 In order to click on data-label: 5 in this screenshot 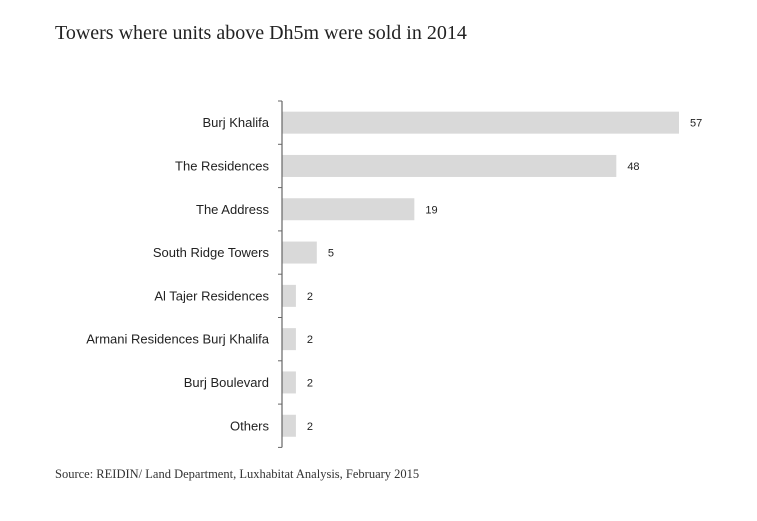, I will do `click(331, 254)`.